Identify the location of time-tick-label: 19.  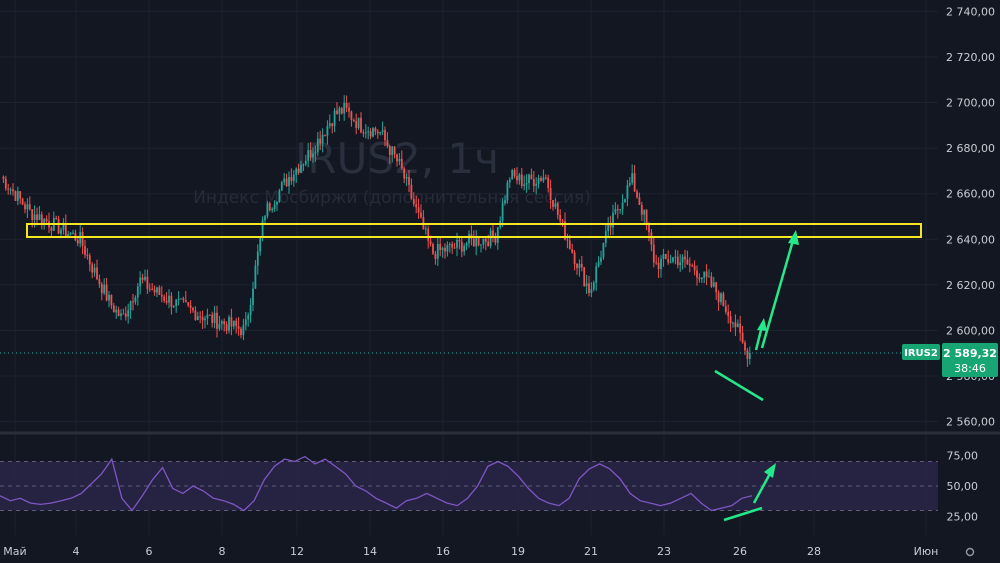
(518, 551).